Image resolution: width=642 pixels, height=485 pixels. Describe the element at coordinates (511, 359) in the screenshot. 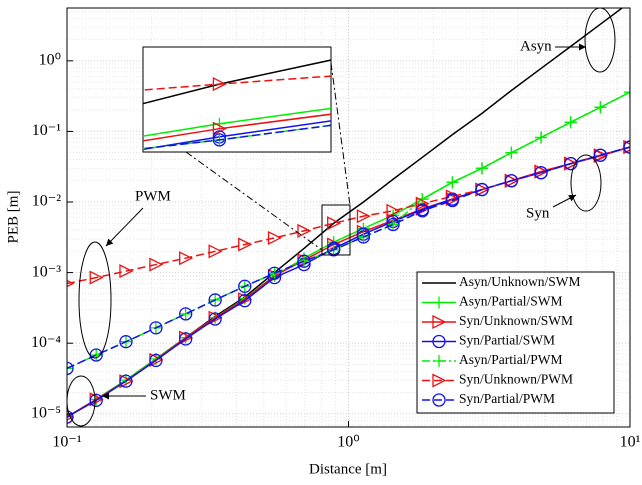

I see `legend-label: Asyn/Partial/PWM` at that location.